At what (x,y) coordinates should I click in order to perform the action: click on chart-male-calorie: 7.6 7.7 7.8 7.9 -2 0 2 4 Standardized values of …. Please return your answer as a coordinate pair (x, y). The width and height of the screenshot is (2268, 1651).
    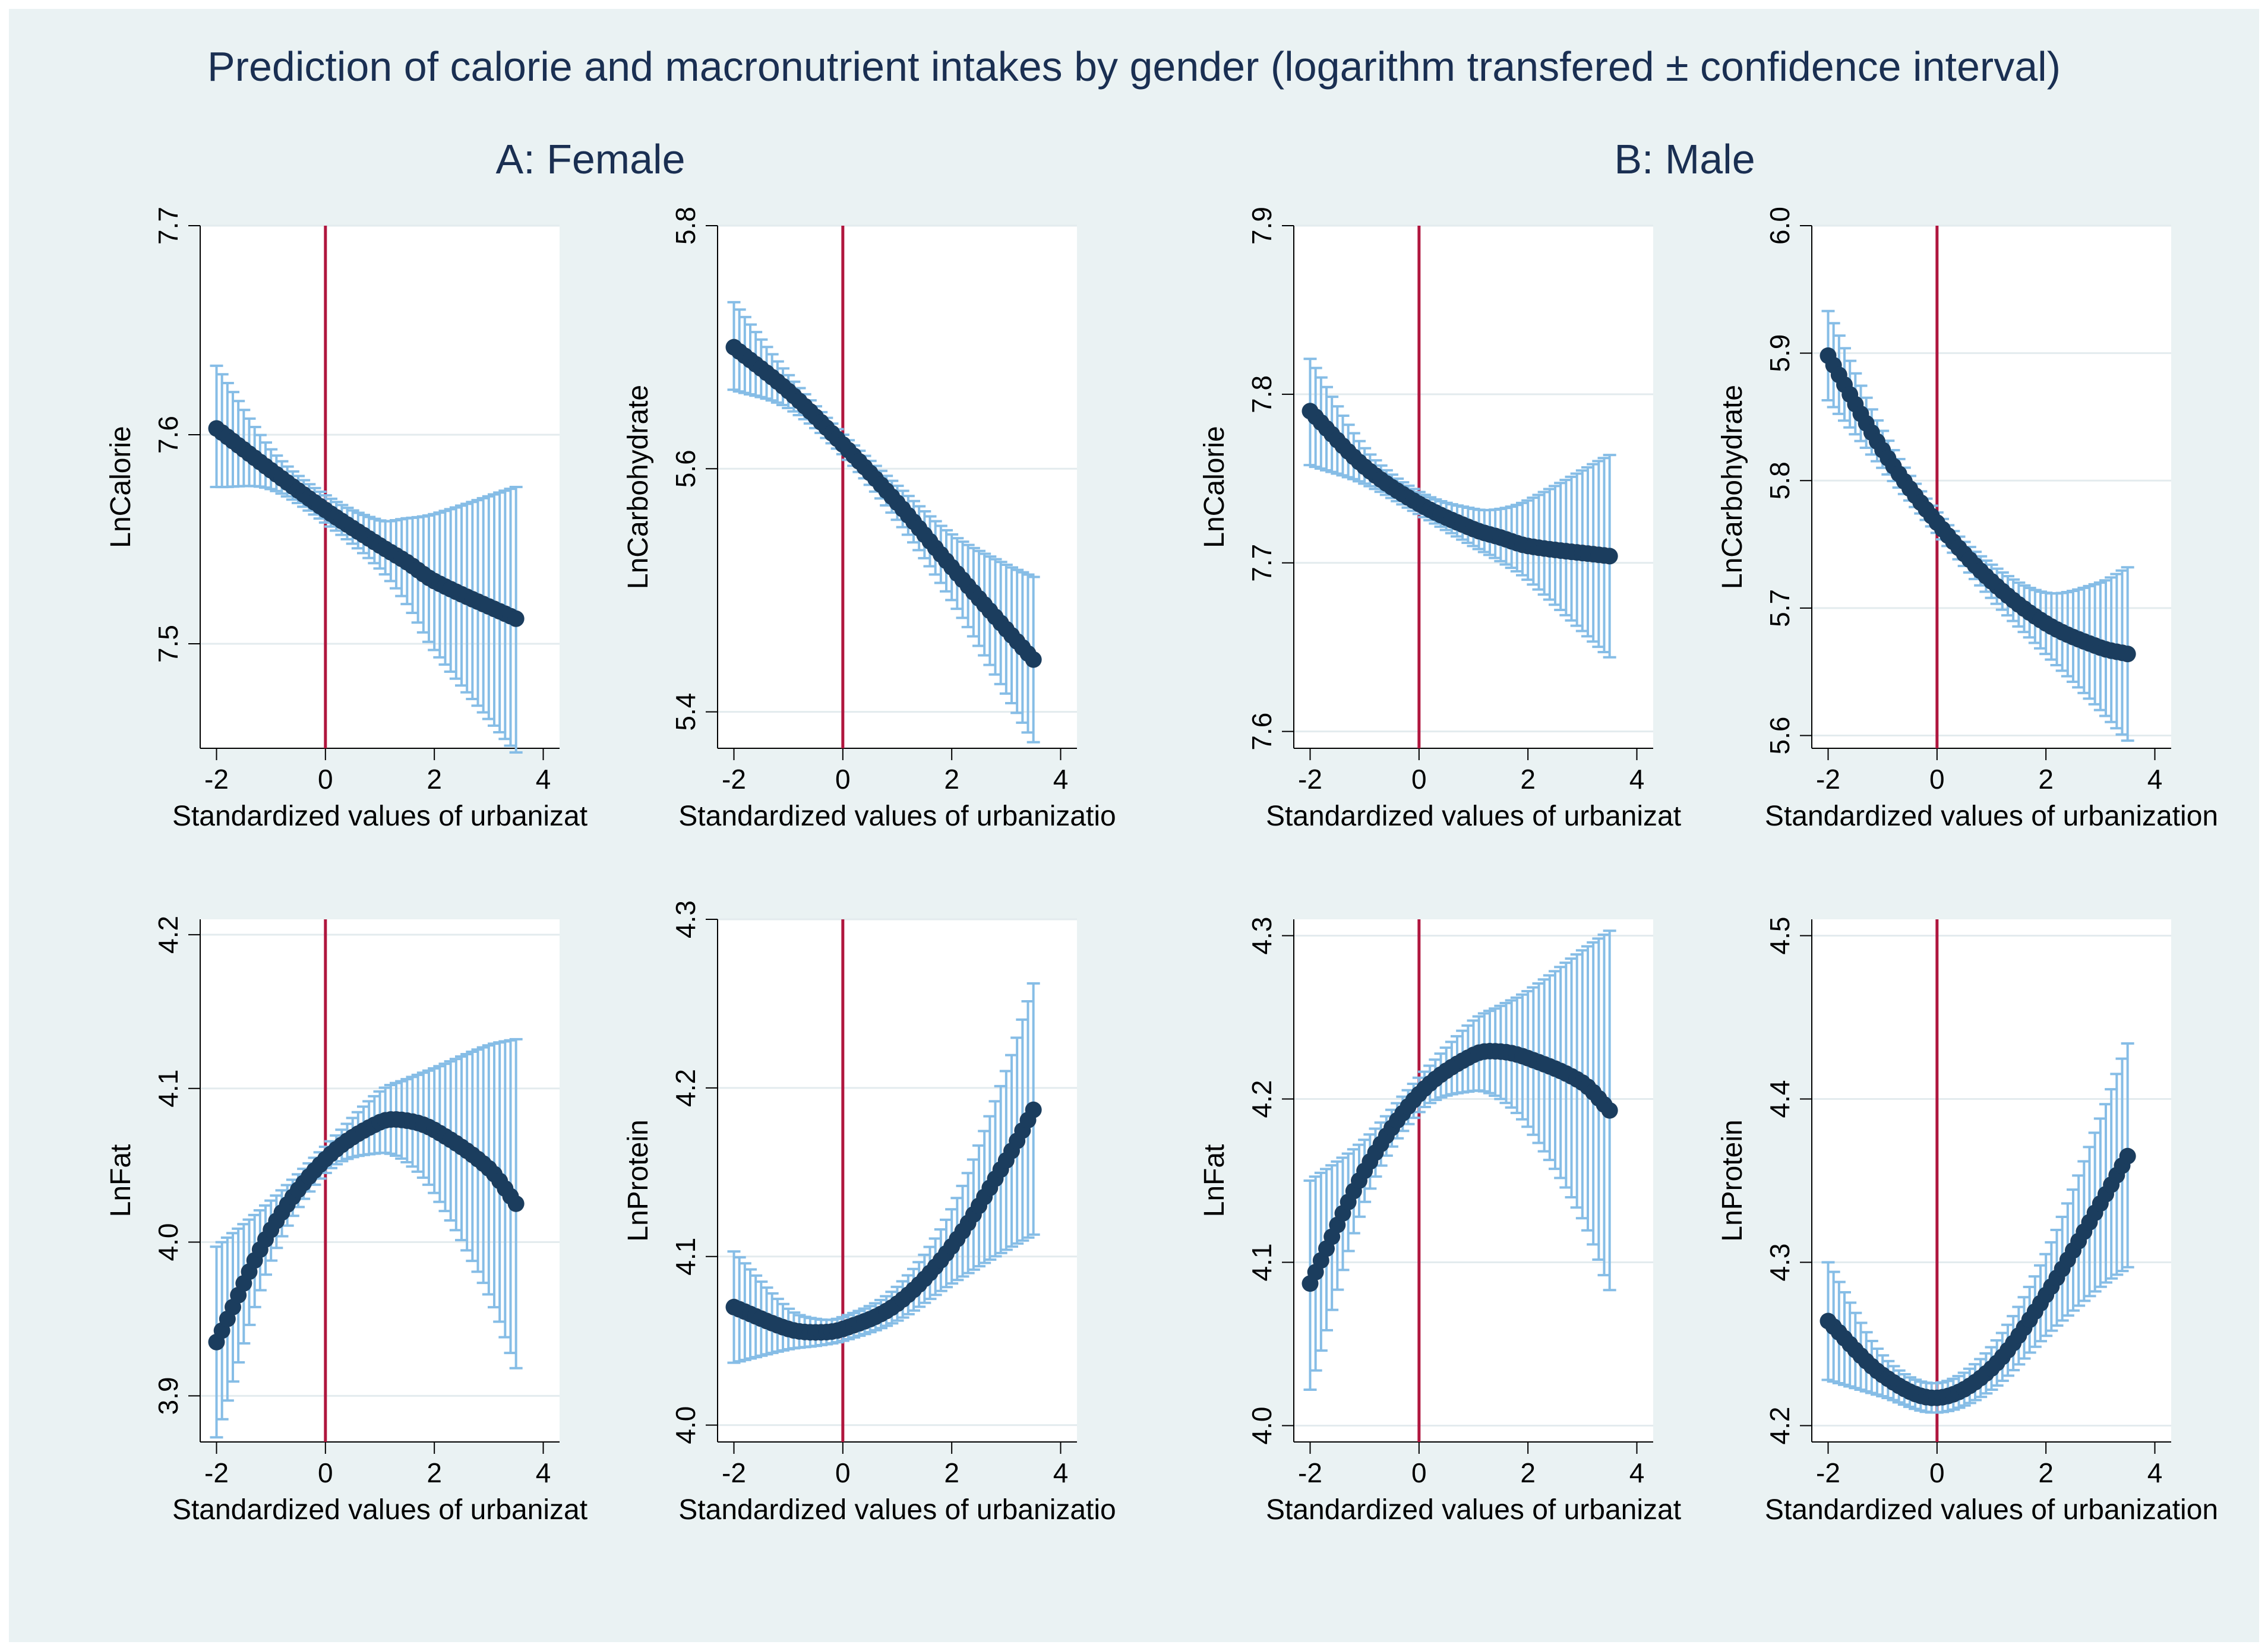
    Looking at the image, I should click on (1440, 519).